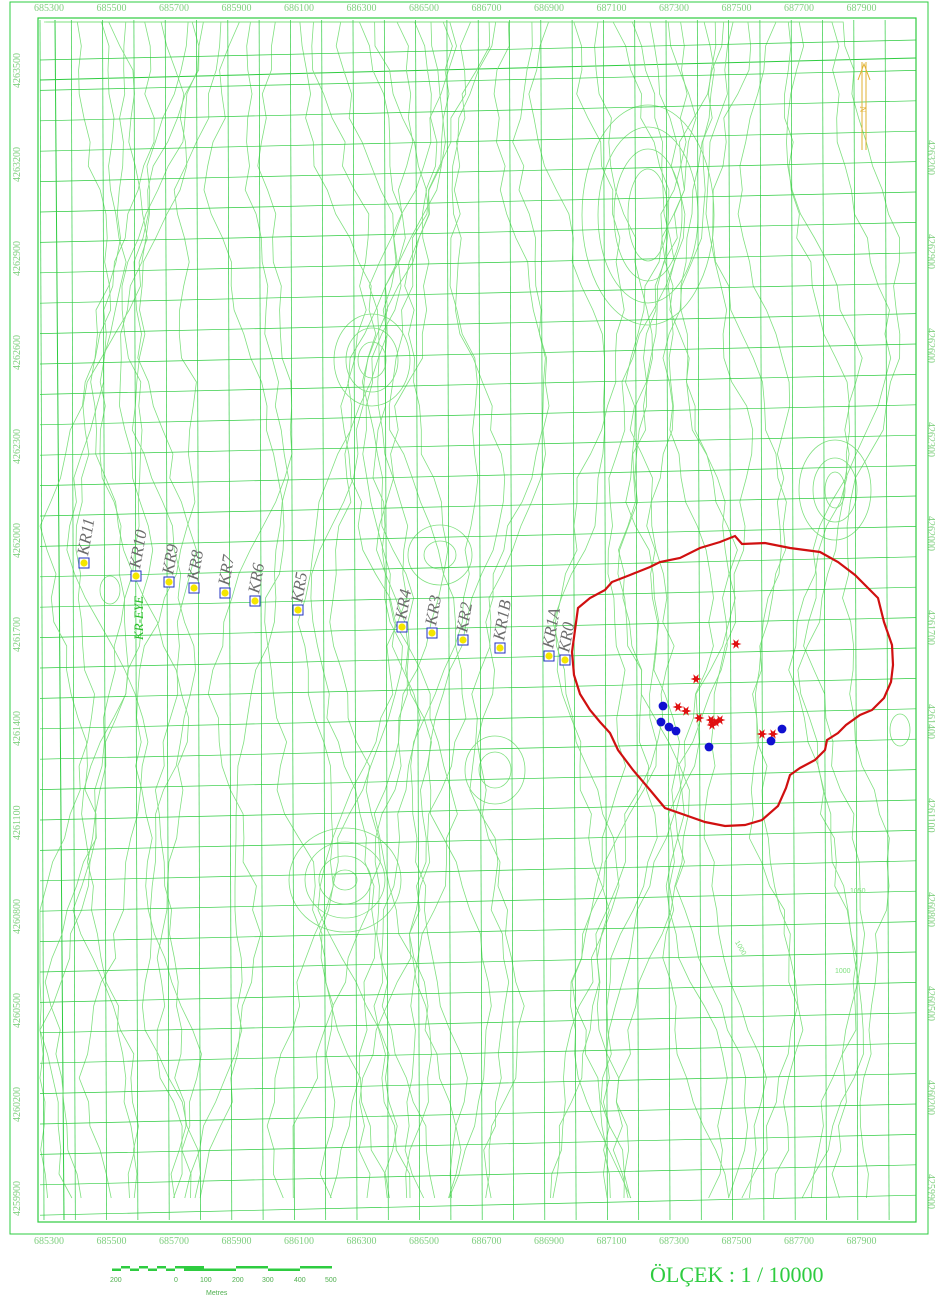 This screenshot has height=1314, width=935. I want to click on station-label: KR9, so click(170, 559).